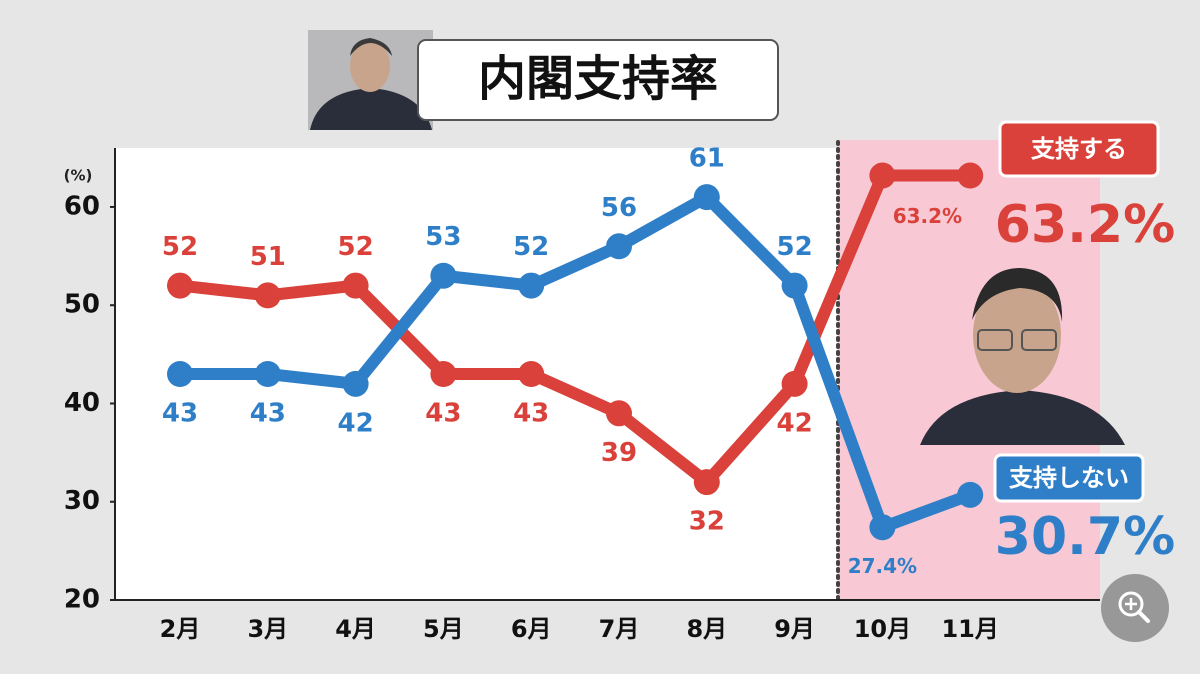  I want to click on y-tick-label: 60, so click(82, 206).